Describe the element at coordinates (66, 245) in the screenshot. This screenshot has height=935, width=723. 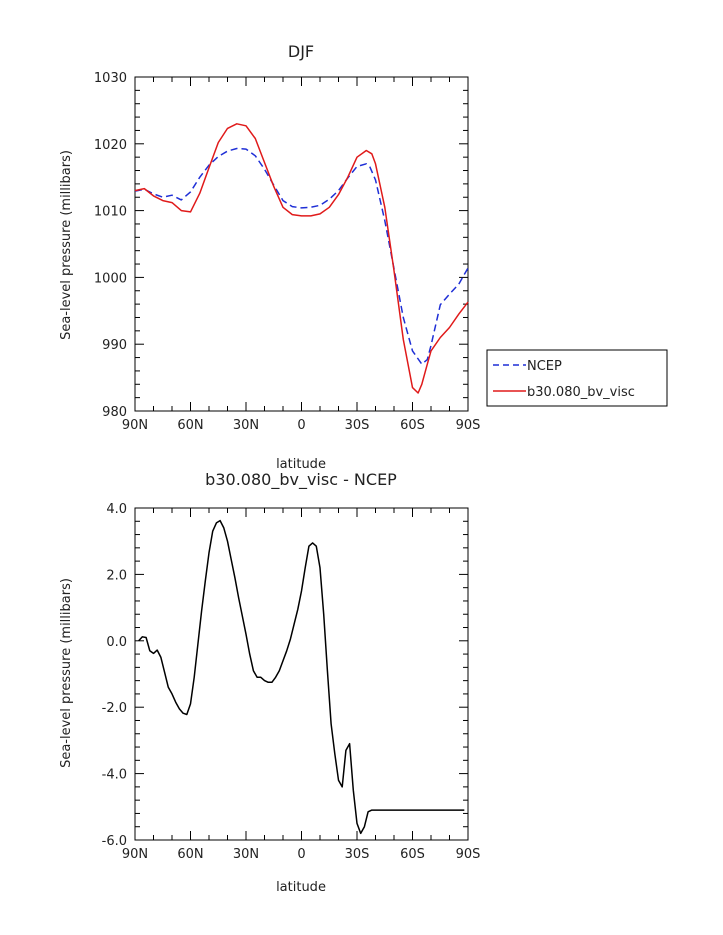
I see `top-y-axis-label: Sea-level pressure (millibars)` at that location.